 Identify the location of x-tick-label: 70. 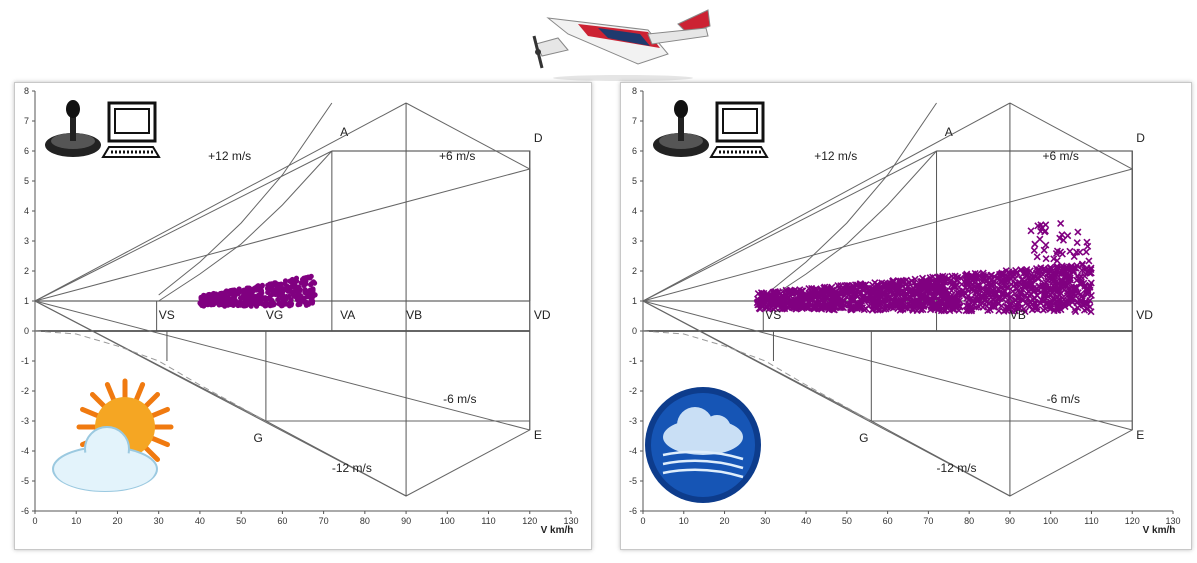
(324, 521).